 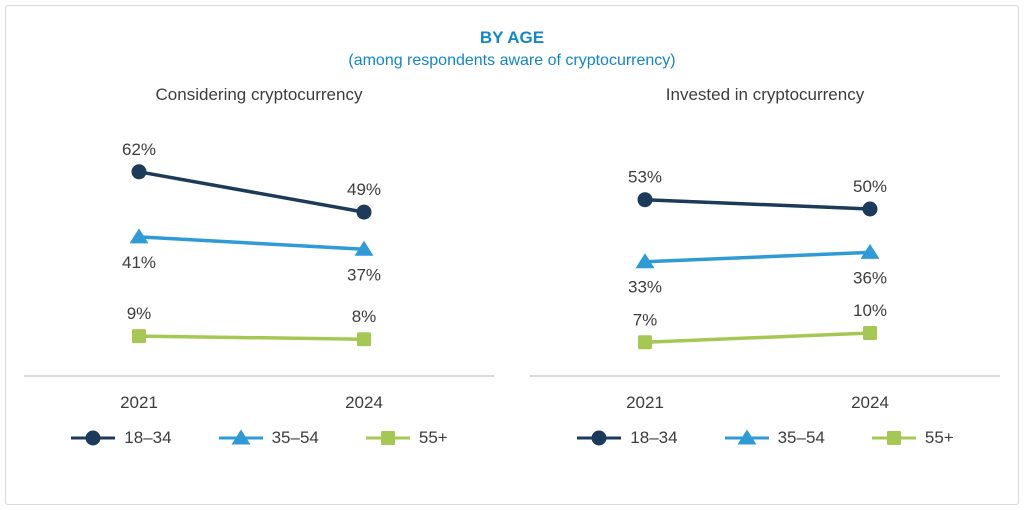 I want to click on data-point-label: 7%, so click(x=645, y=319).